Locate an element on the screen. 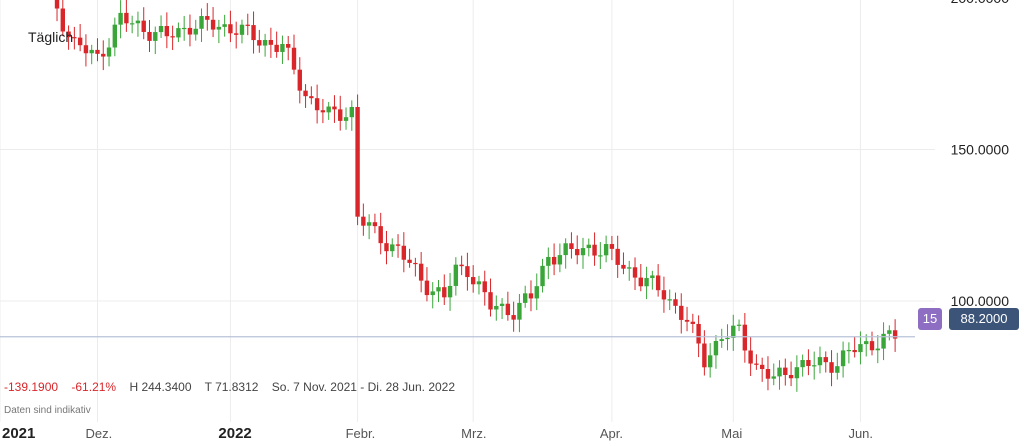 Image resolution: width=1024 pixels, height=446 pixels. x-tick-label: 2021 is located at coordinates (18, 433).